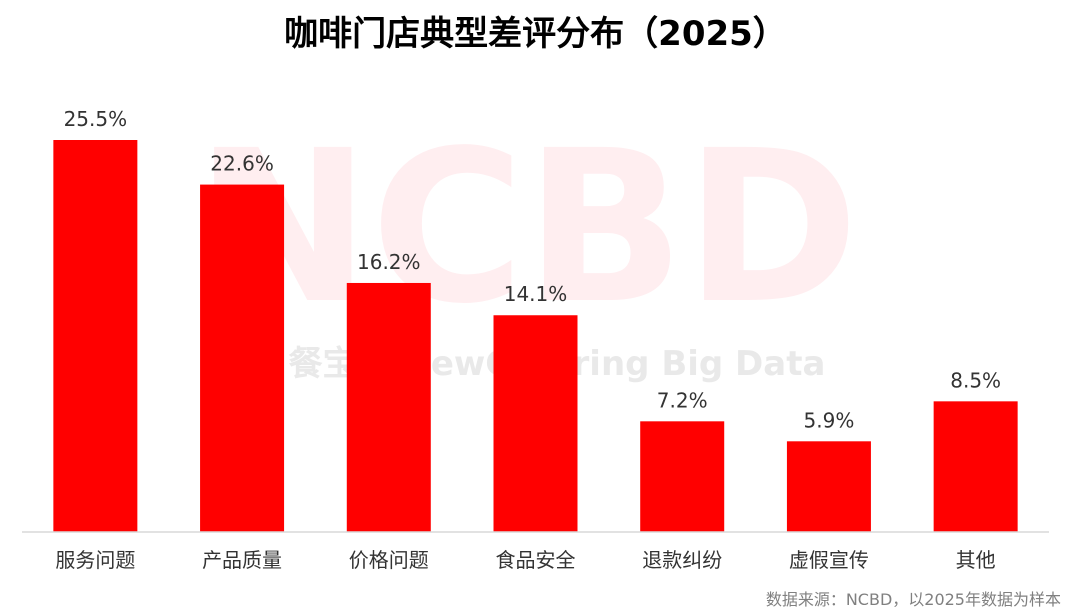 Image resolution: width=1071 pixels, height=615 pixels. I want to click on x-tick-labels-group: 服务问题 产品质量 价格问题 食品安全 退款纠纷 虚假宣传 其他, so click(525, 560).